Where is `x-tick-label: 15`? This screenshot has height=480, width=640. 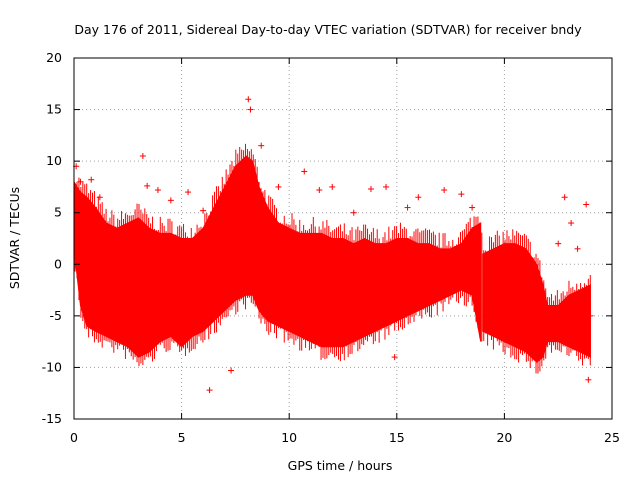
x-tick-label: 15 is located at coordinates (397, 437).